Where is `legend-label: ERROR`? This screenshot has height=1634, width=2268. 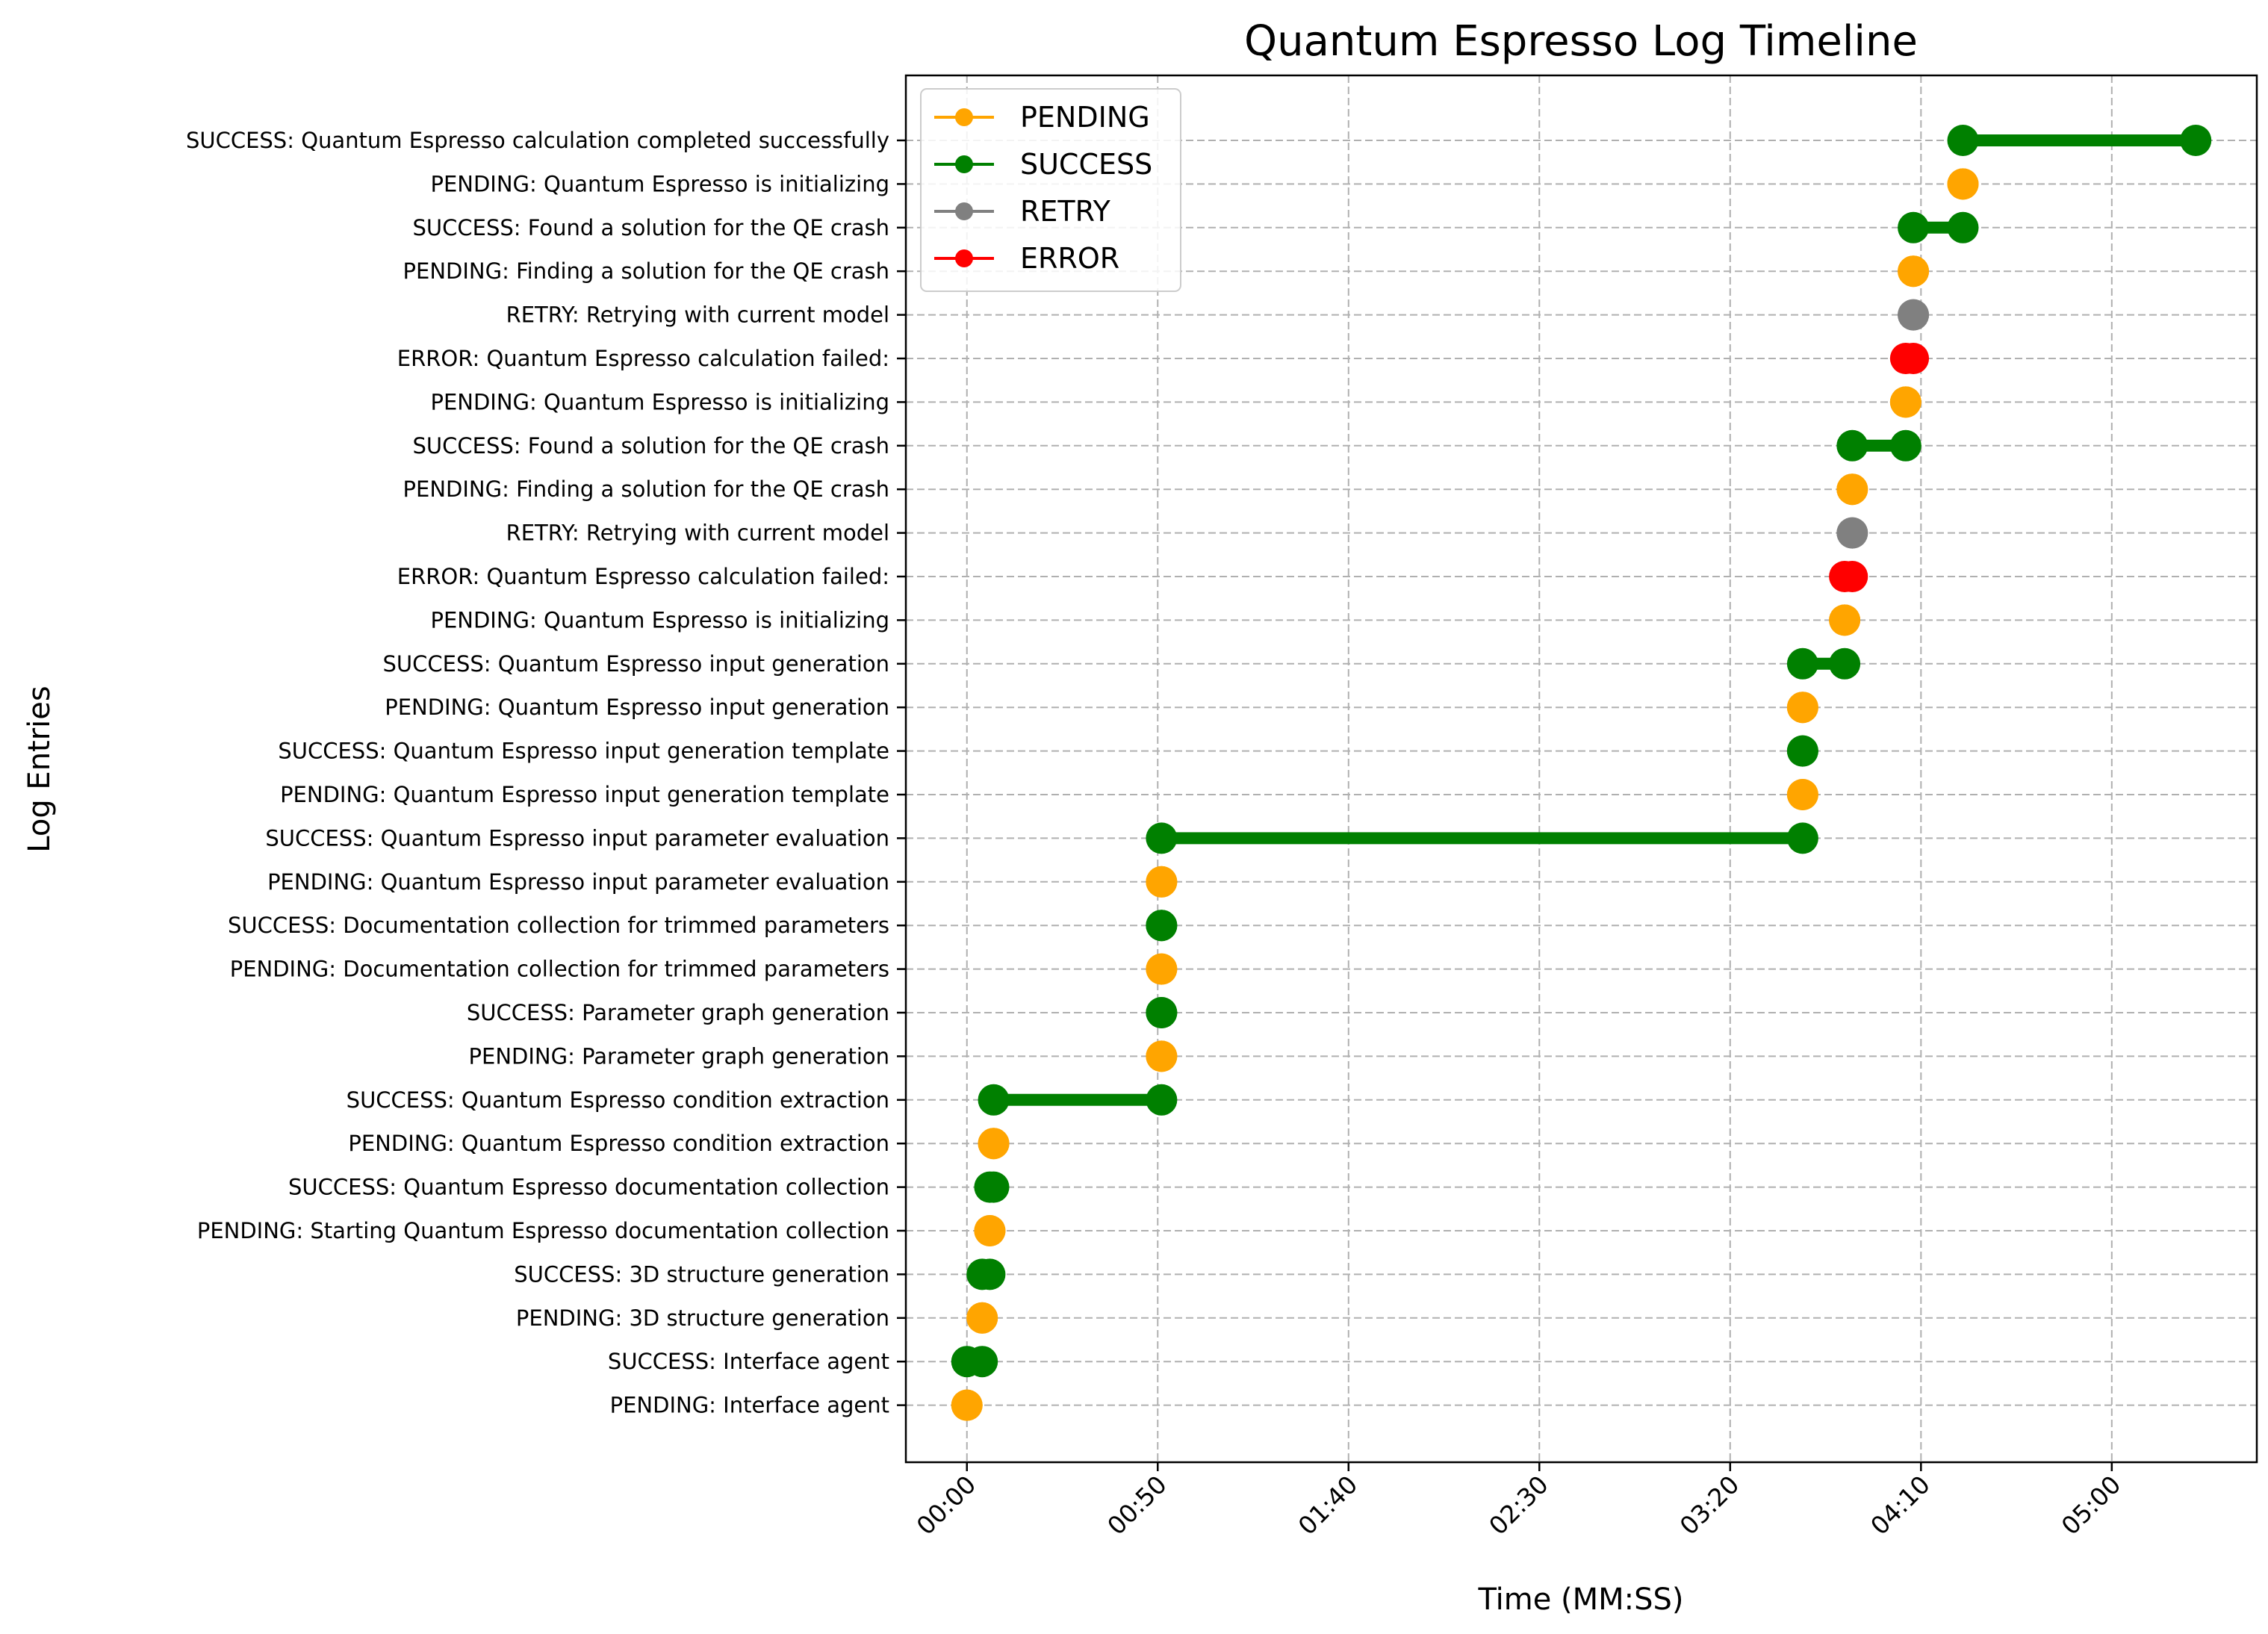
legend-label: ERROR is located at coordinates (1070, 258).